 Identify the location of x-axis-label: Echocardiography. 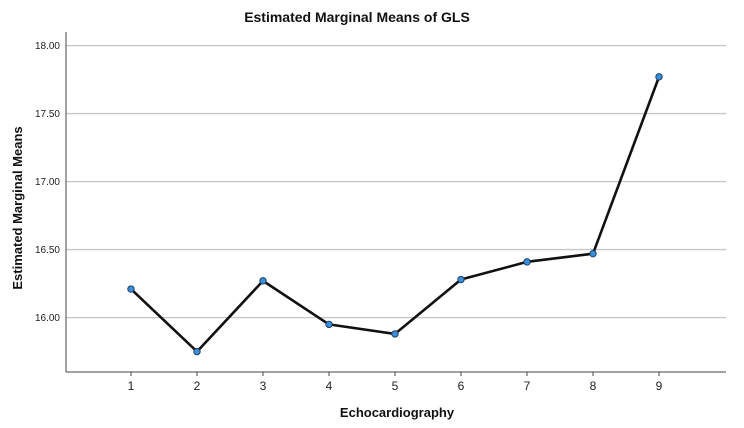
(397, 412).